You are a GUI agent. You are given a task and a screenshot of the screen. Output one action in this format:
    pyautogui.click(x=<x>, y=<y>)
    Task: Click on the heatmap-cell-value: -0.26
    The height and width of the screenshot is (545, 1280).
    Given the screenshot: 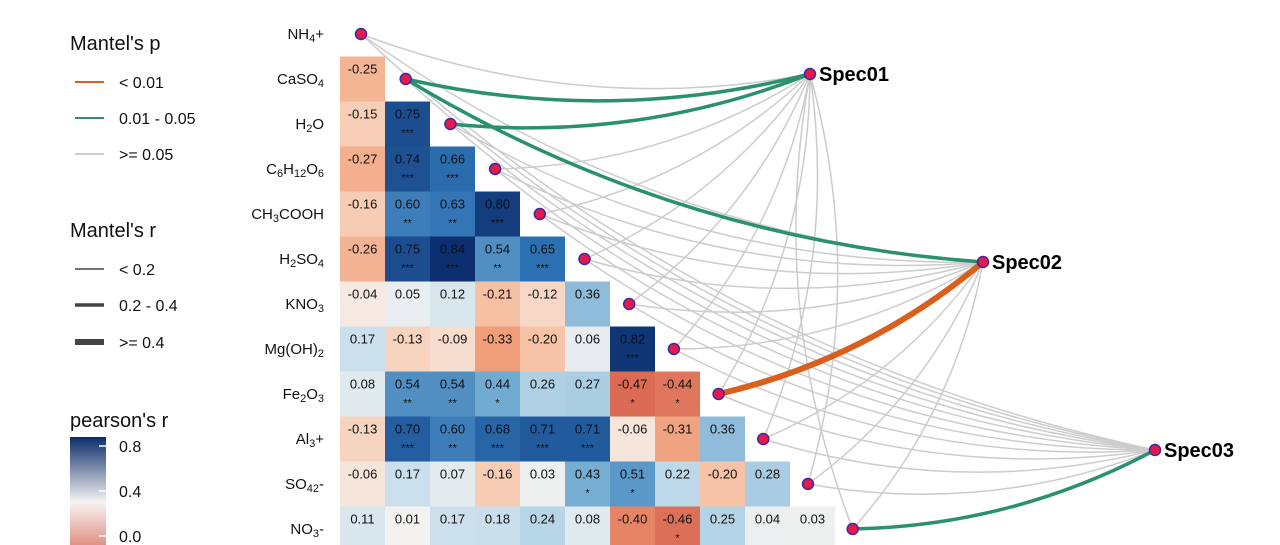 What is the action you would take?
    pyautogui.click(x=363, y=249)
    